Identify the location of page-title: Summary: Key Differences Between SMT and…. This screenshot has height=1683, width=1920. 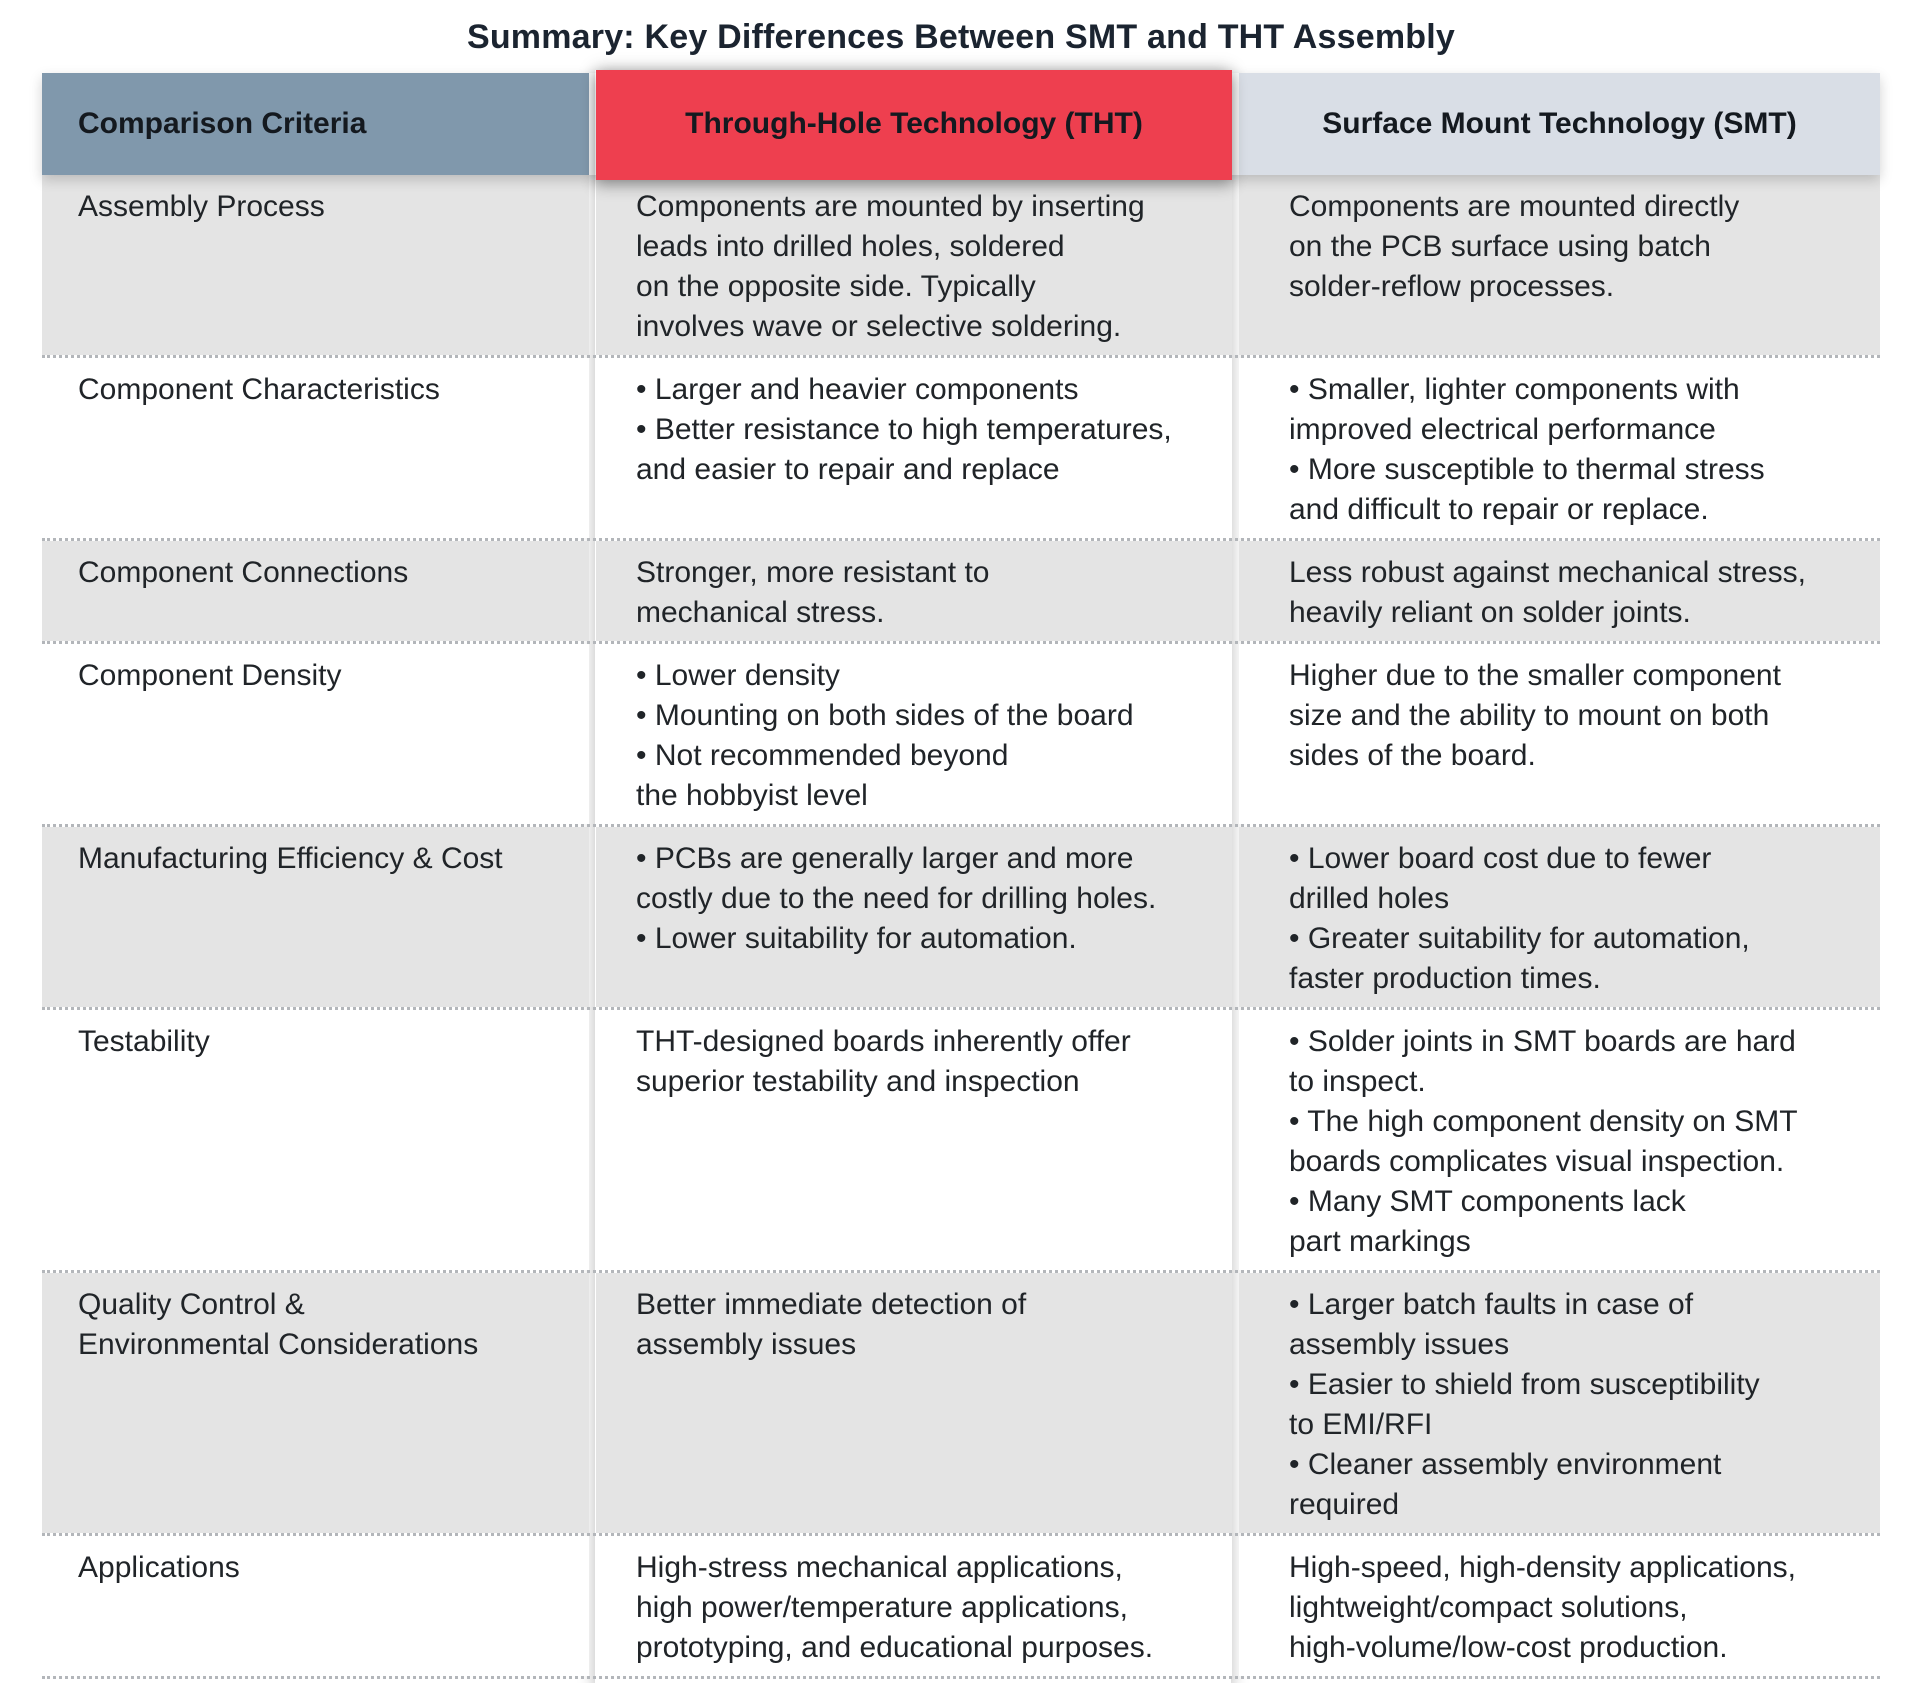
(961, 37).